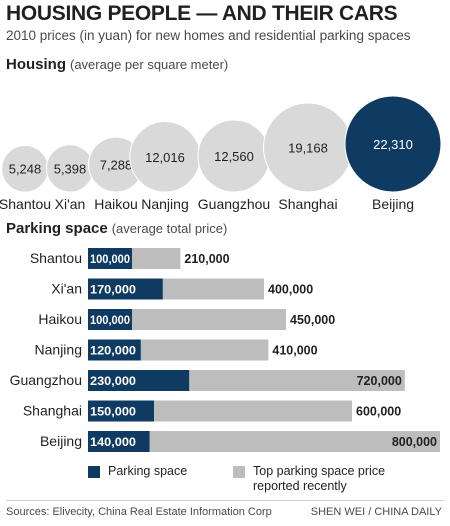 Image resolution: width=450 pixels, height=526 pixels. Describe the element at coordinates (36, 64) in the screenshot. I see `housing-title: Housing` at that location.